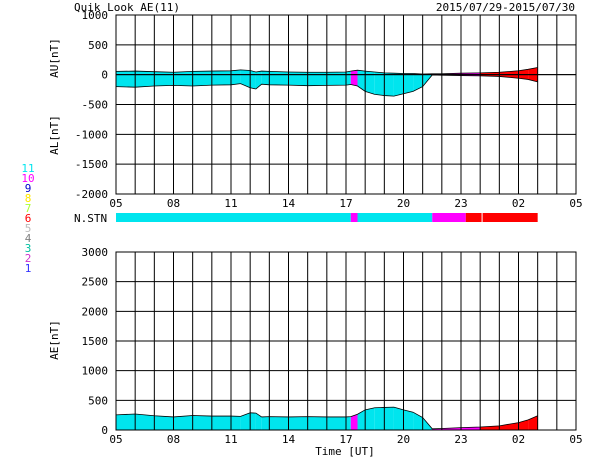  What do you see at coordinates (91, 194) in the screenshot?
I see `y-tick-label: -2000` at bounding box center [91, 194].